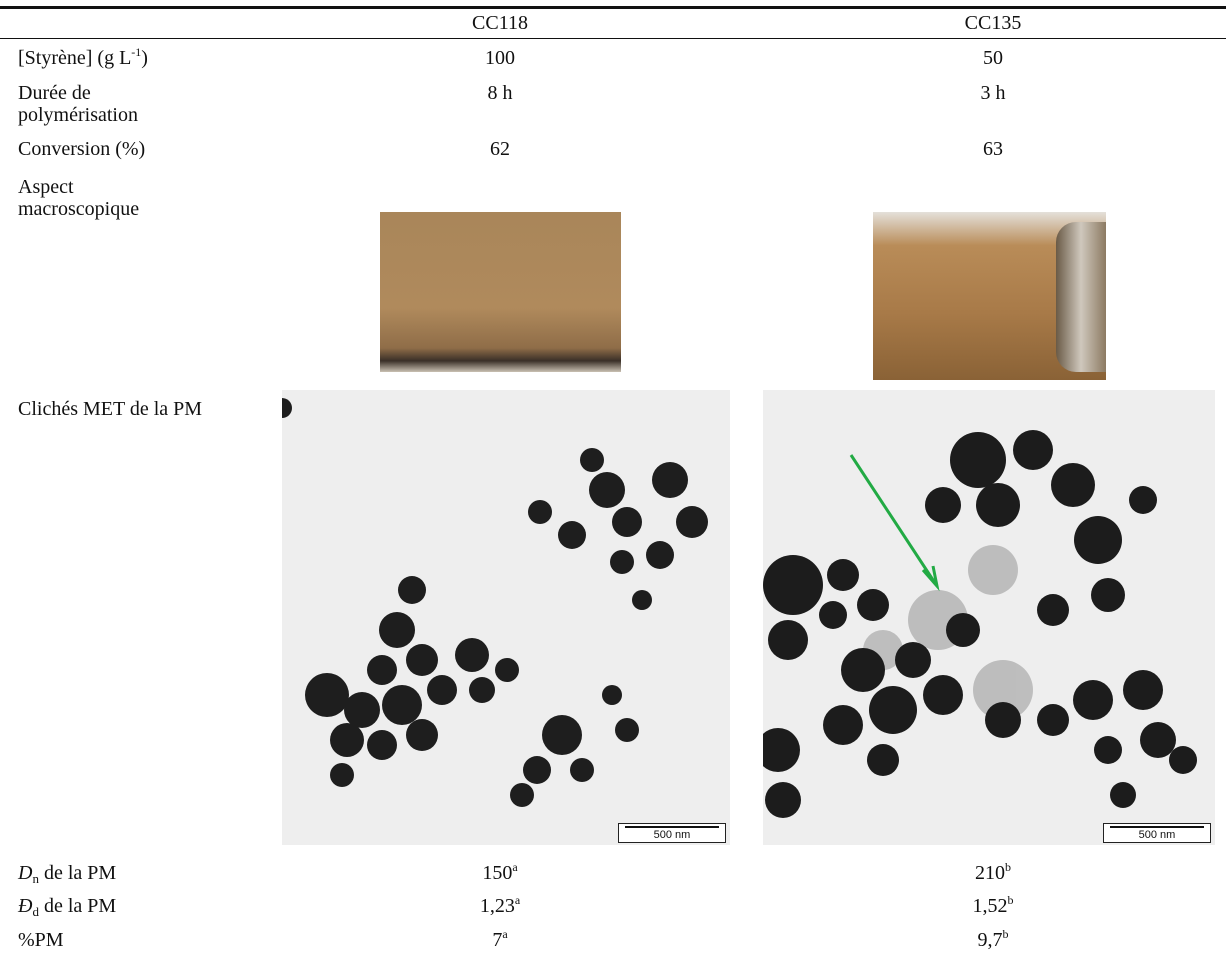 The image size is (1226, 970). I want to click on cell: 50, so click(993, 58).